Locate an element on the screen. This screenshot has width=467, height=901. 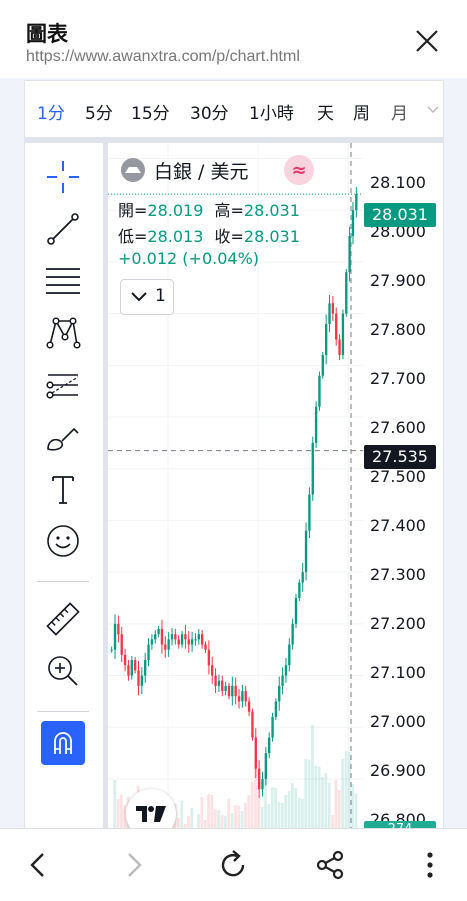
approx-badge-icon: ≈ is located at coordinates (299, 170).